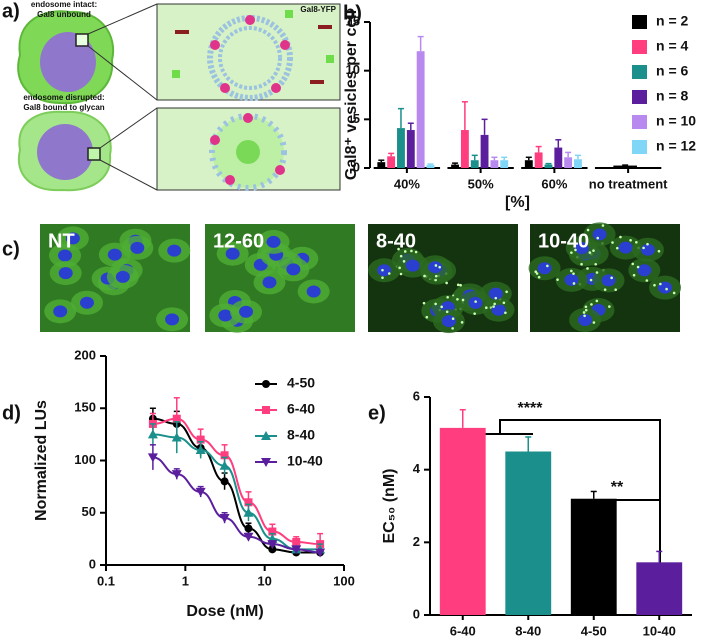 The height and width of the screenshot is (641, 710). Describe the element at coordinates (407, 183) in the screenshot. I see `x-tick-label: 40%` at that location.